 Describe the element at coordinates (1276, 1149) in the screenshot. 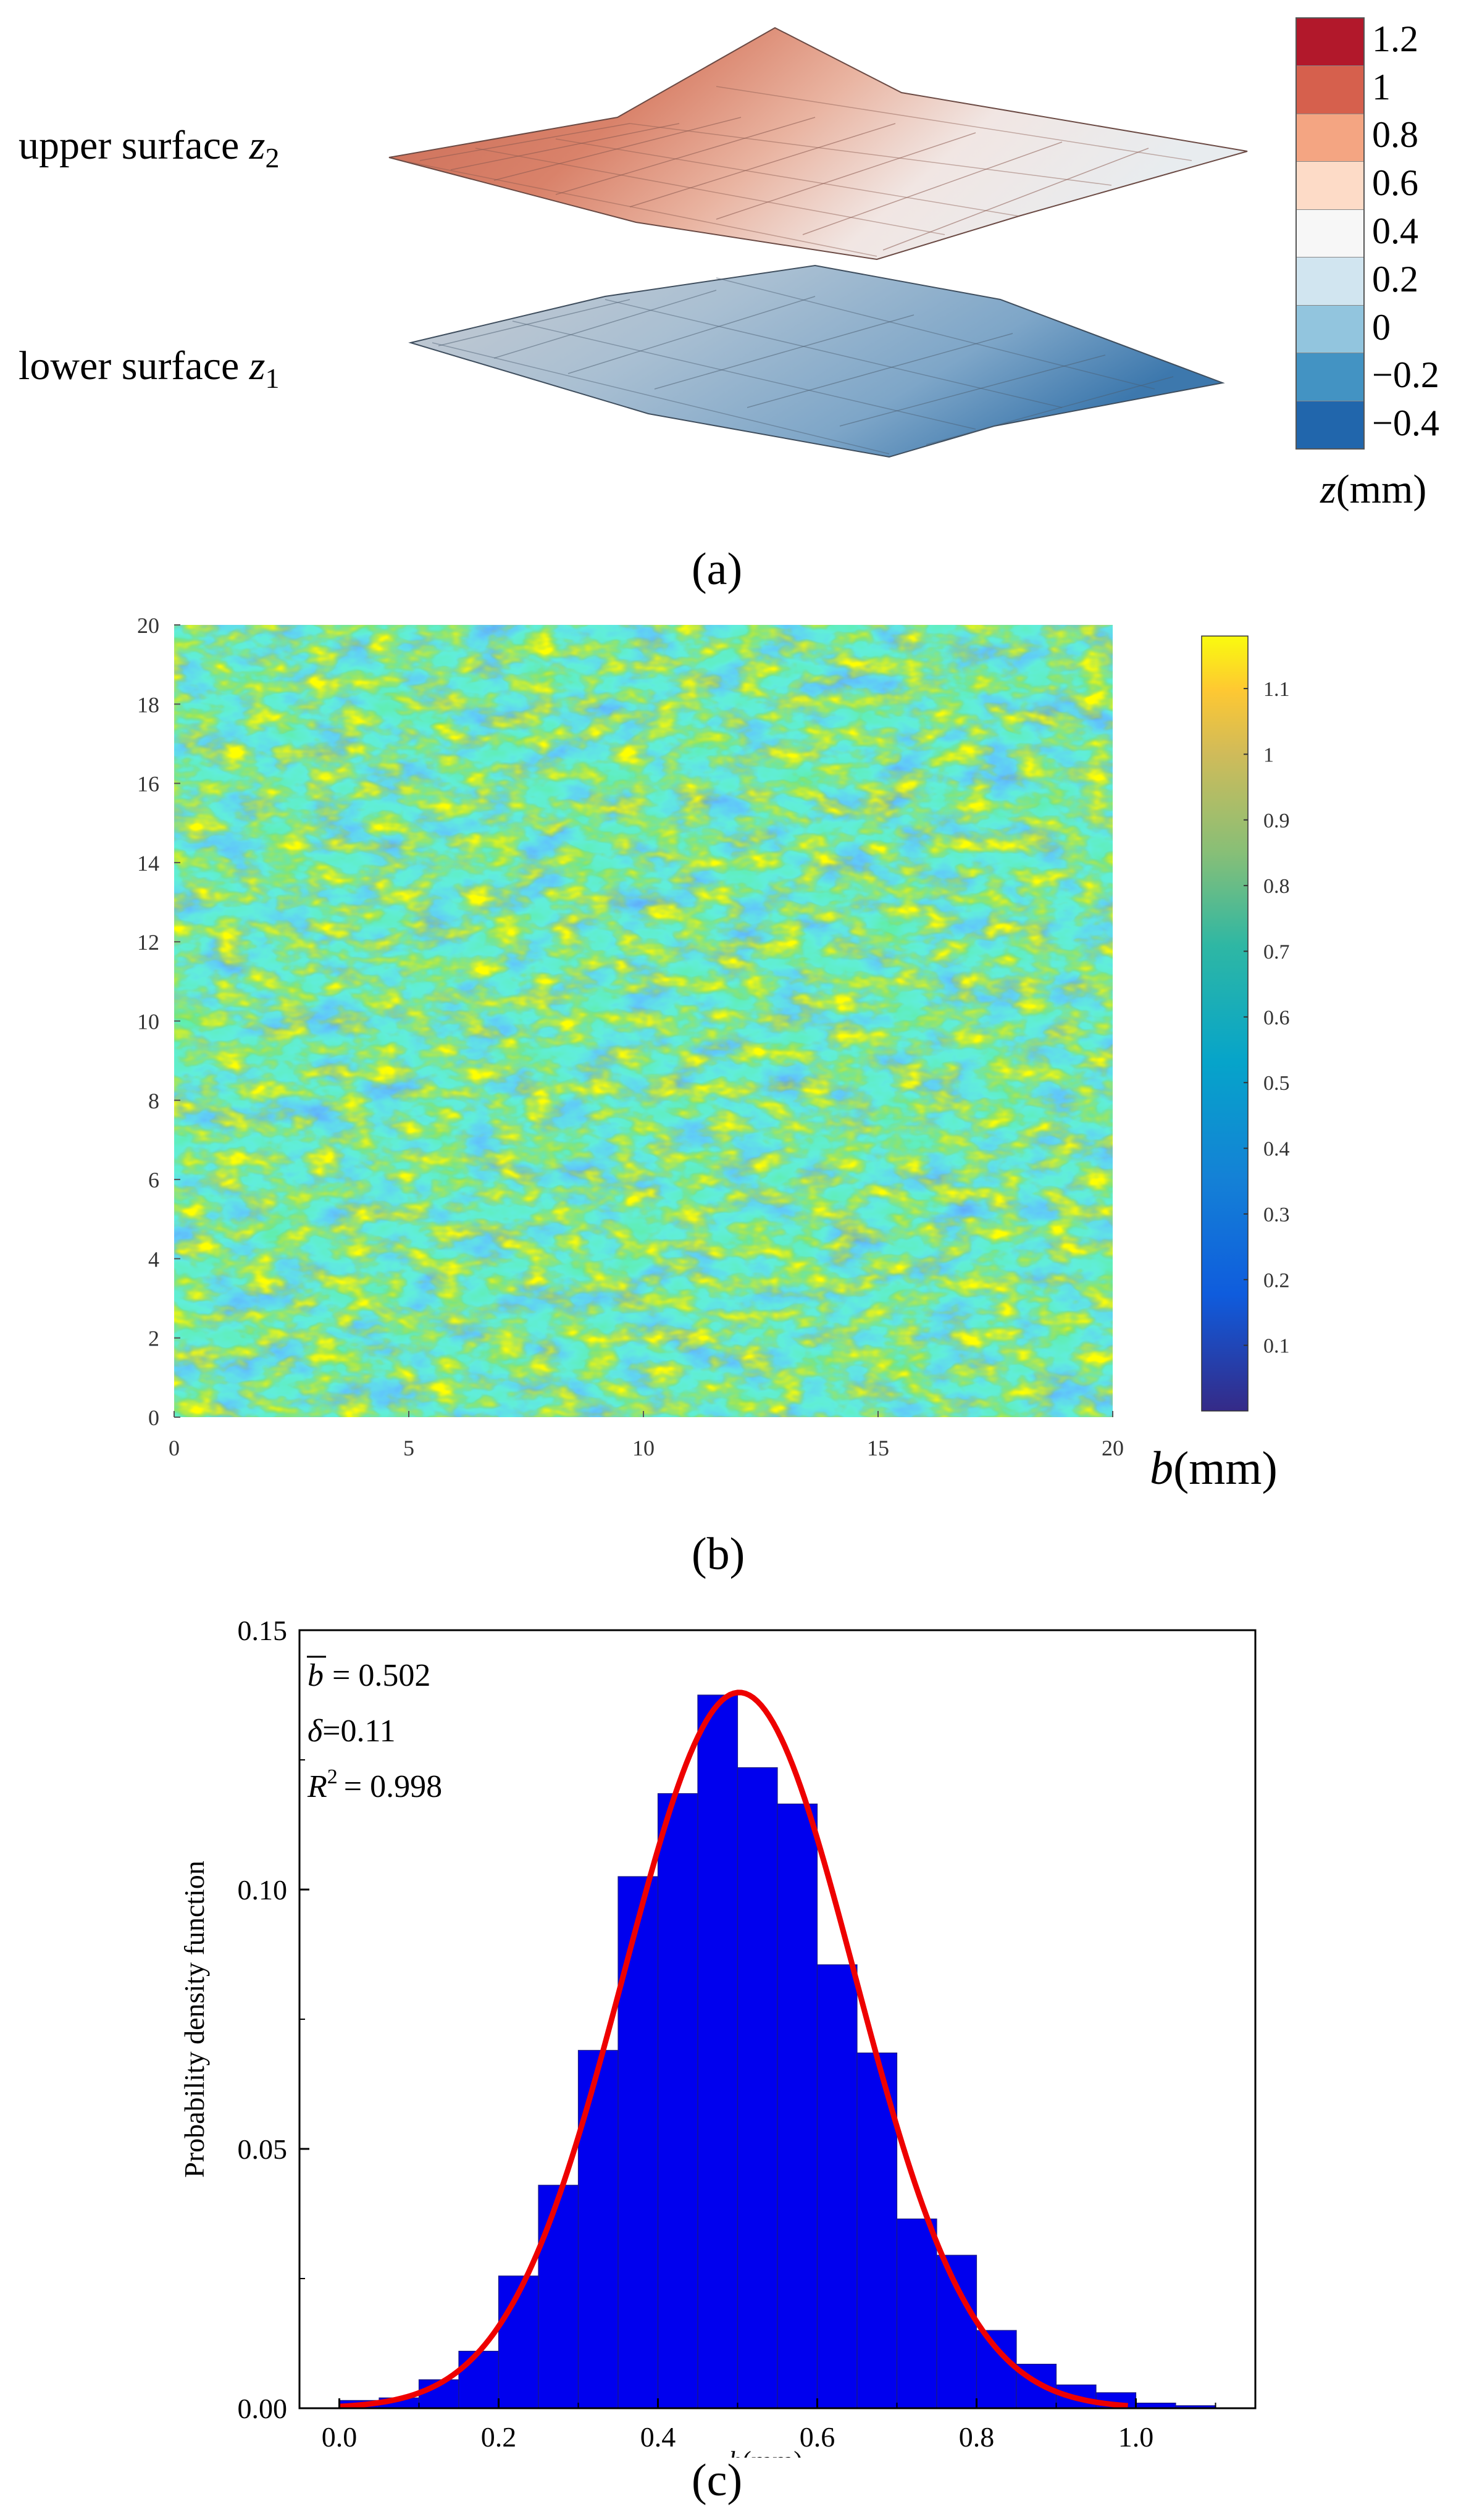

I see `colorbar-b-tick-label: 0.4` at that location.